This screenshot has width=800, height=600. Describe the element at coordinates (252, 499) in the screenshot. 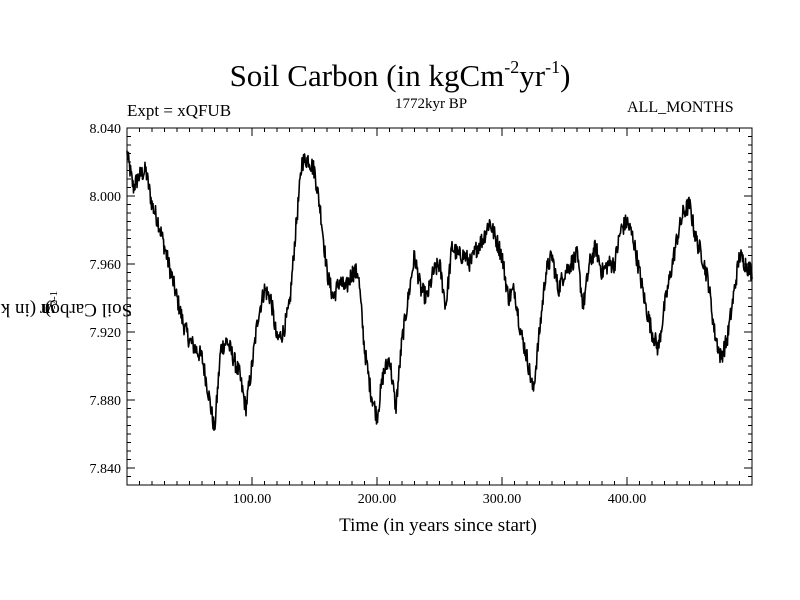

I see `x-tick-label: 100.00` at that location.